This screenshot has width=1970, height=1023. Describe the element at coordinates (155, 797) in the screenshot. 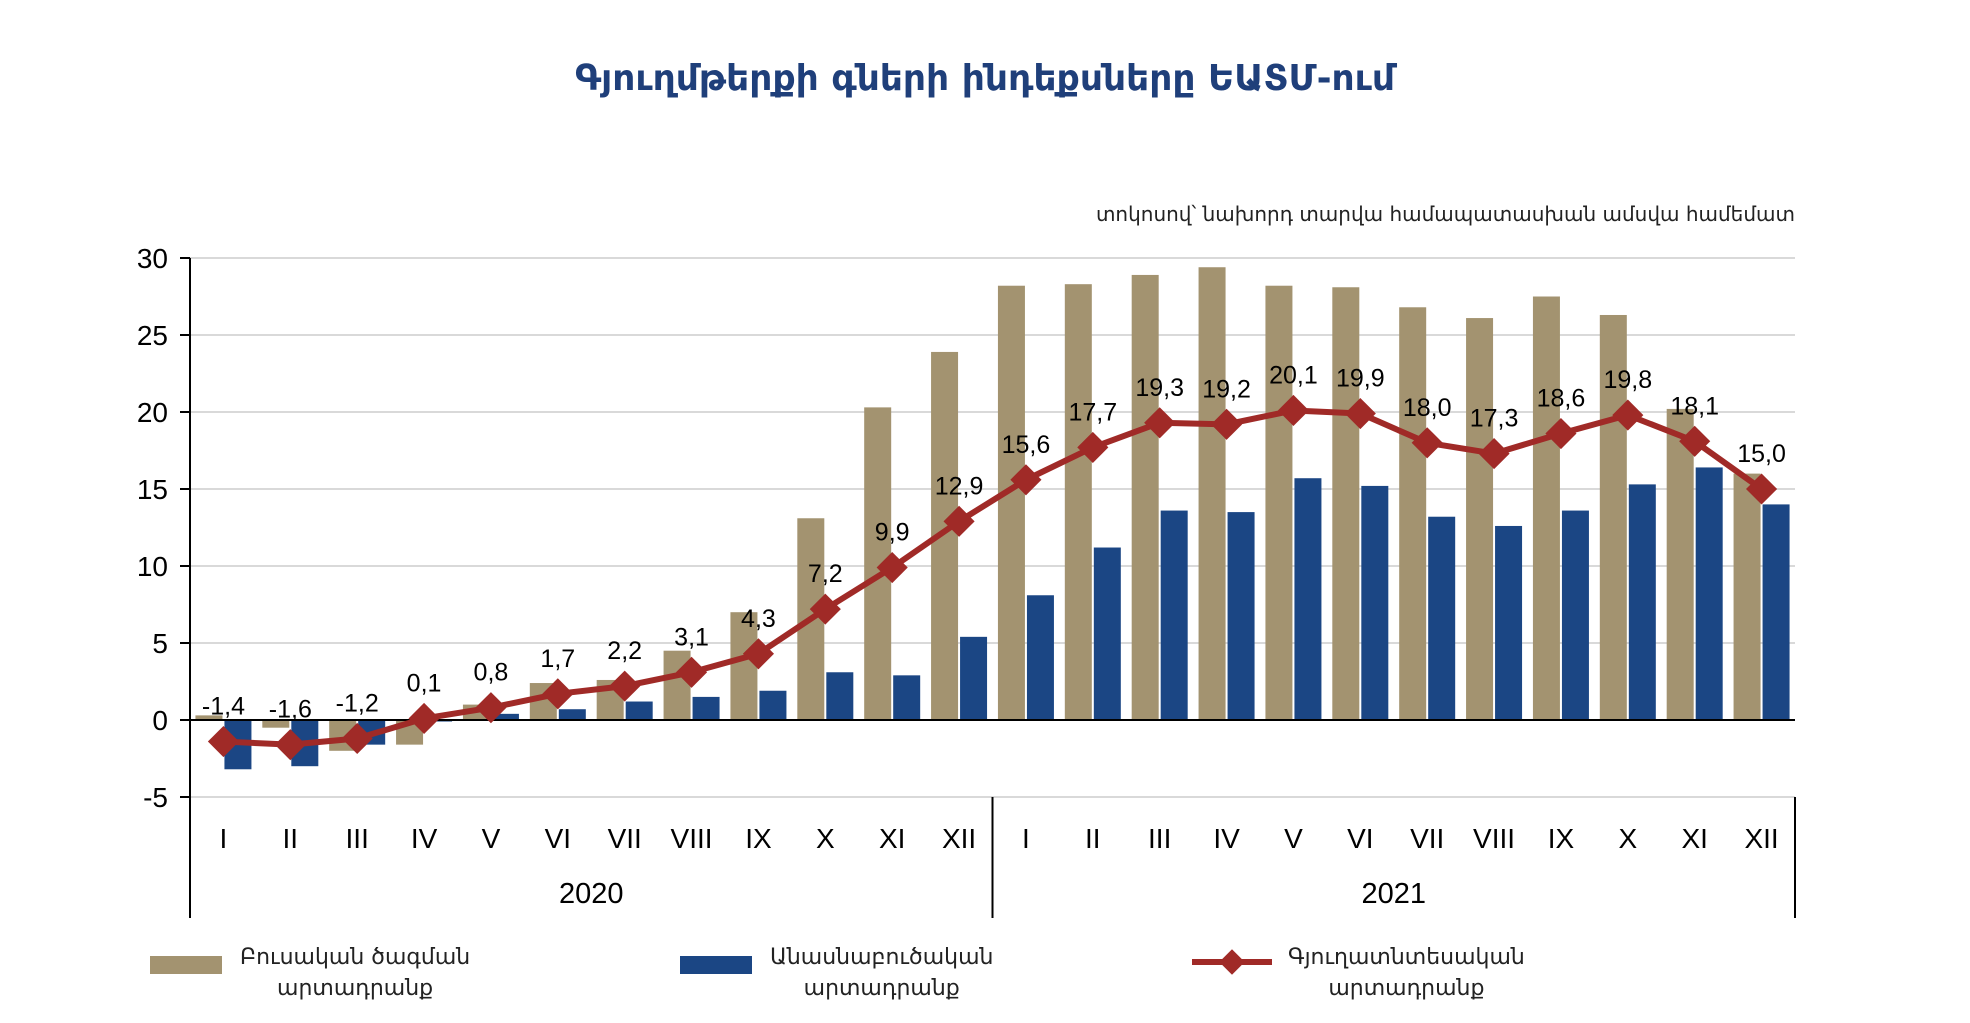

I see `y-tick-label: -5` at that location.